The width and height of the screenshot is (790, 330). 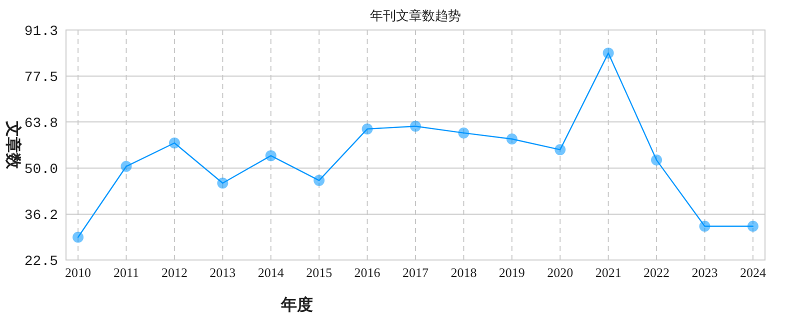 I want to click on y-axis-title: 文章数, so click(x=13, y=145).